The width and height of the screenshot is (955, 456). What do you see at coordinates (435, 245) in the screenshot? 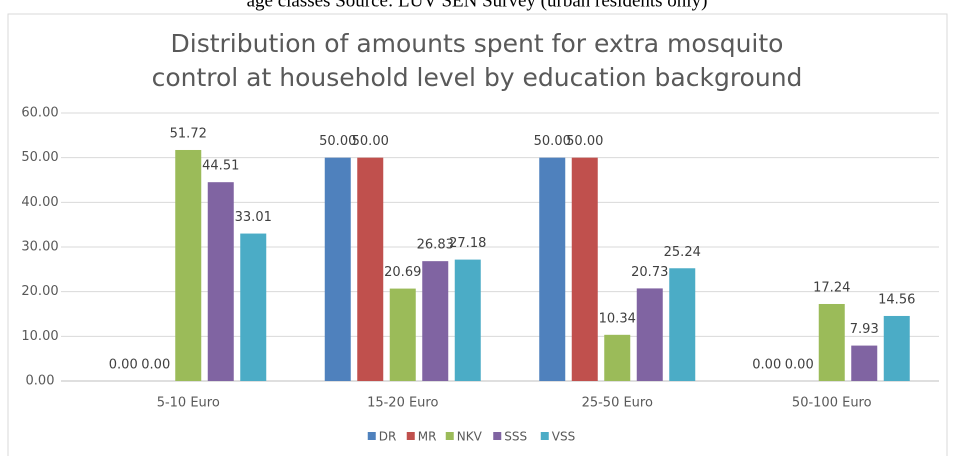
I see `value-label: 26.83` at bounding box center [435, 245].